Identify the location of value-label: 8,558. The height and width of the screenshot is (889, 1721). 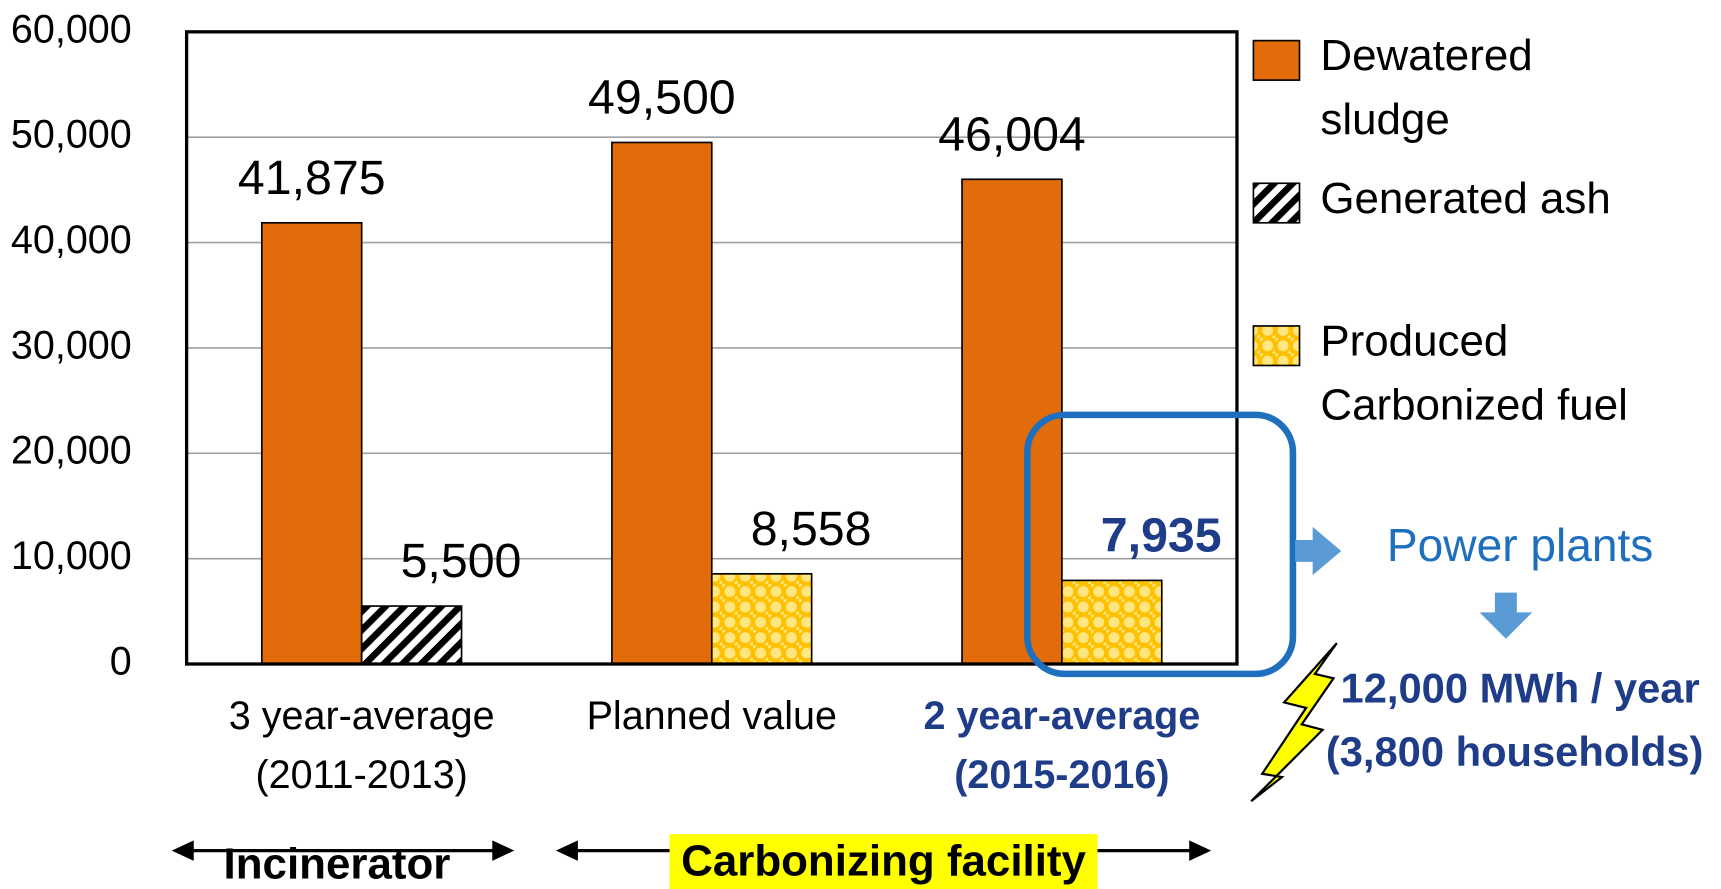
(811, 529).